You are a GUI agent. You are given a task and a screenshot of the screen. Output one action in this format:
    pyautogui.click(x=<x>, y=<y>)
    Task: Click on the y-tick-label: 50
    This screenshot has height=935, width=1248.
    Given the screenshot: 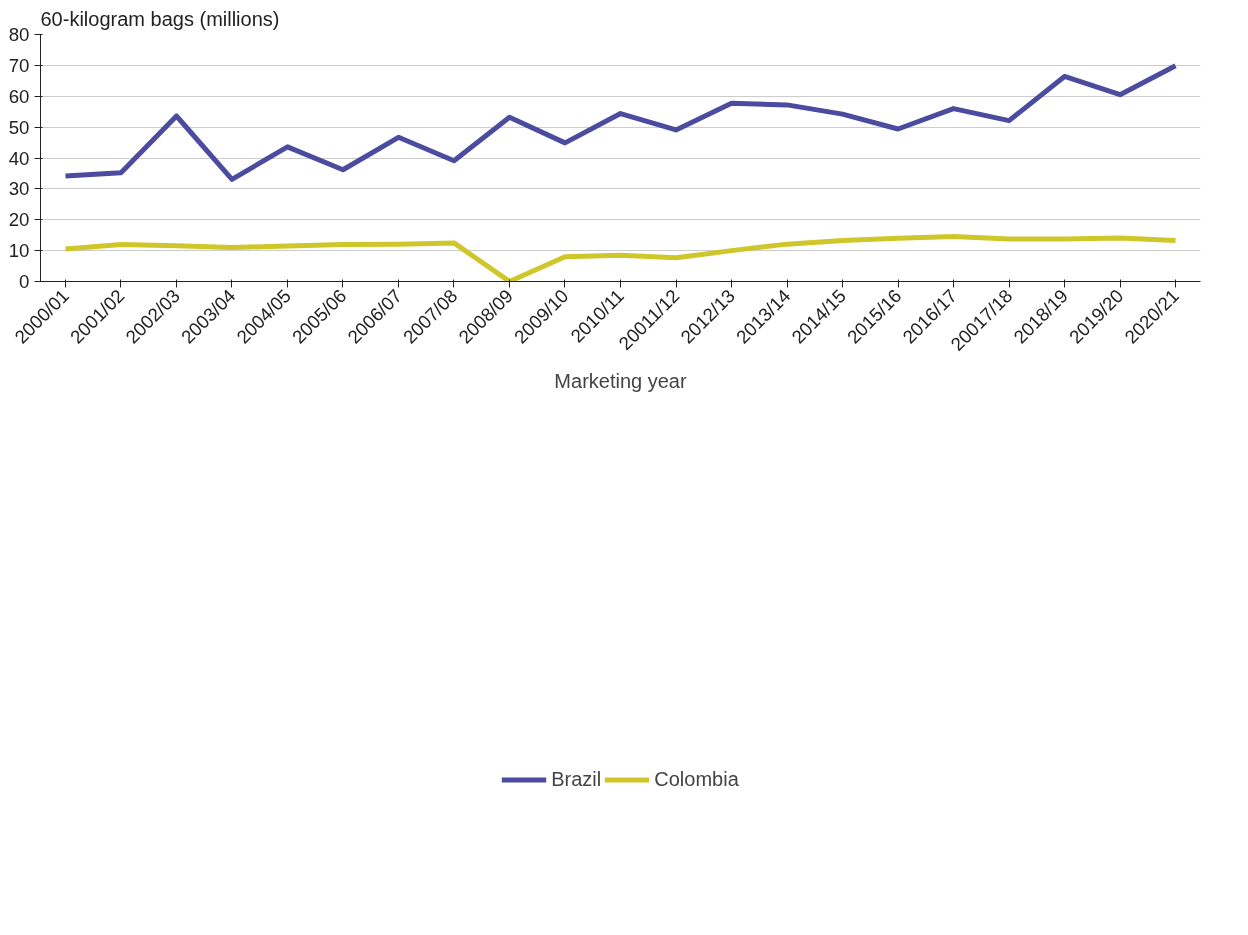 What is the action you would take?
    pyautogui.click(x=19, y=127)
    